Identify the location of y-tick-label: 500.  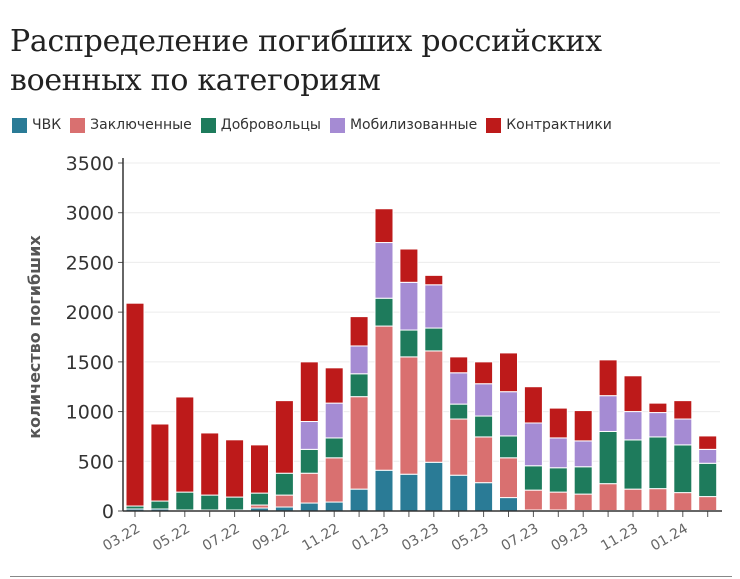
(96, 462).